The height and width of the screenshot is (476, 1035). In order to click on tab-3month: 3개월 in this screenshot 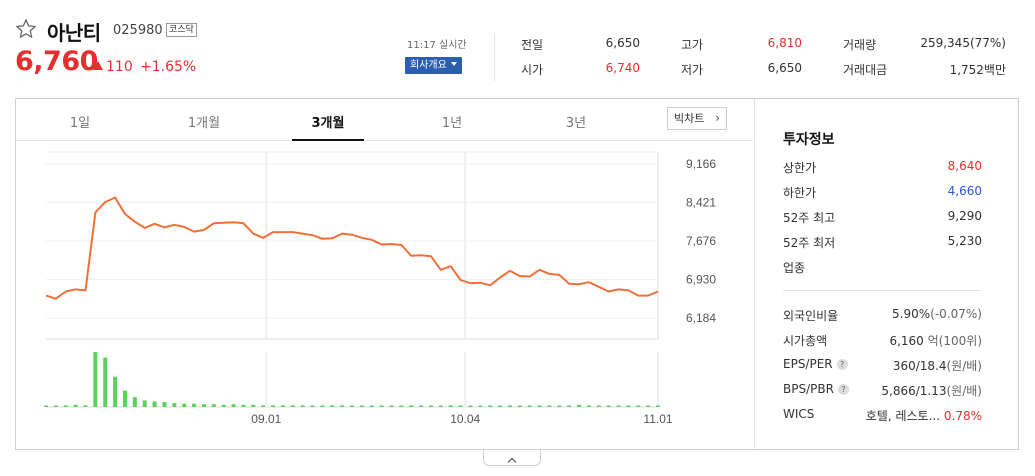, I will do `click(328, 123)`.